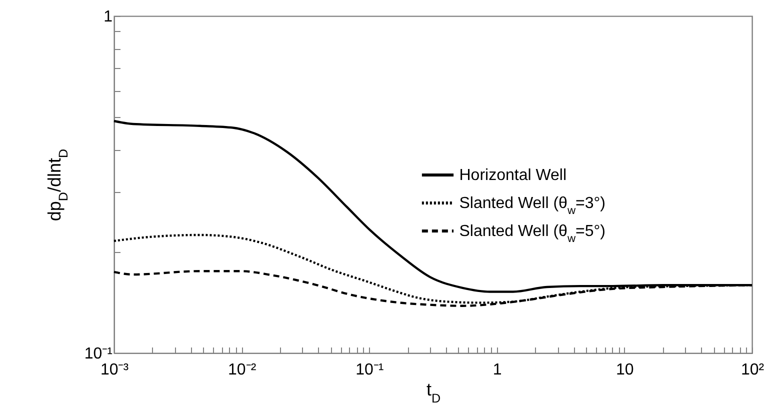 The image size is (771, 410). I want to click on x-tick-label: 10⁻³, so click(115, 370).